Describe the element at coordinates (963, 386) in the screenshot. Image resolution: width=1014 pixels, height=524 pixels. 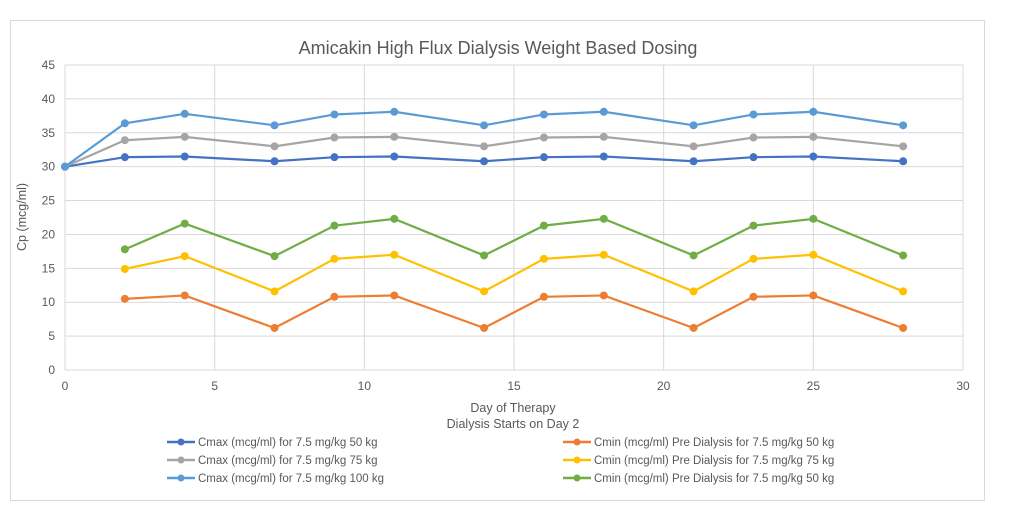
I see `x-tick-label: 30` at that location.